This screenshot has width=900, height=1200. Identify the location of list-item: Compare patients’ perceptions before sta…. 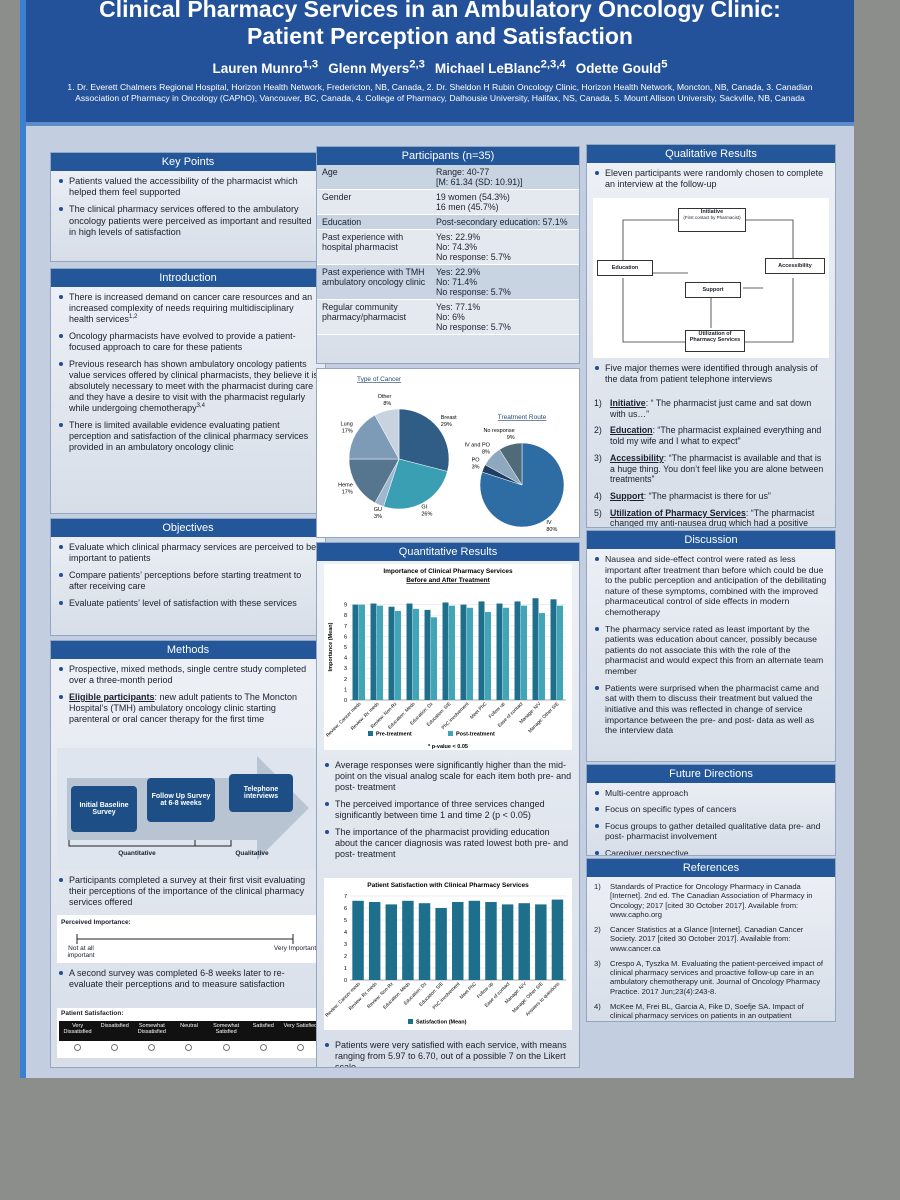
(188, 581).